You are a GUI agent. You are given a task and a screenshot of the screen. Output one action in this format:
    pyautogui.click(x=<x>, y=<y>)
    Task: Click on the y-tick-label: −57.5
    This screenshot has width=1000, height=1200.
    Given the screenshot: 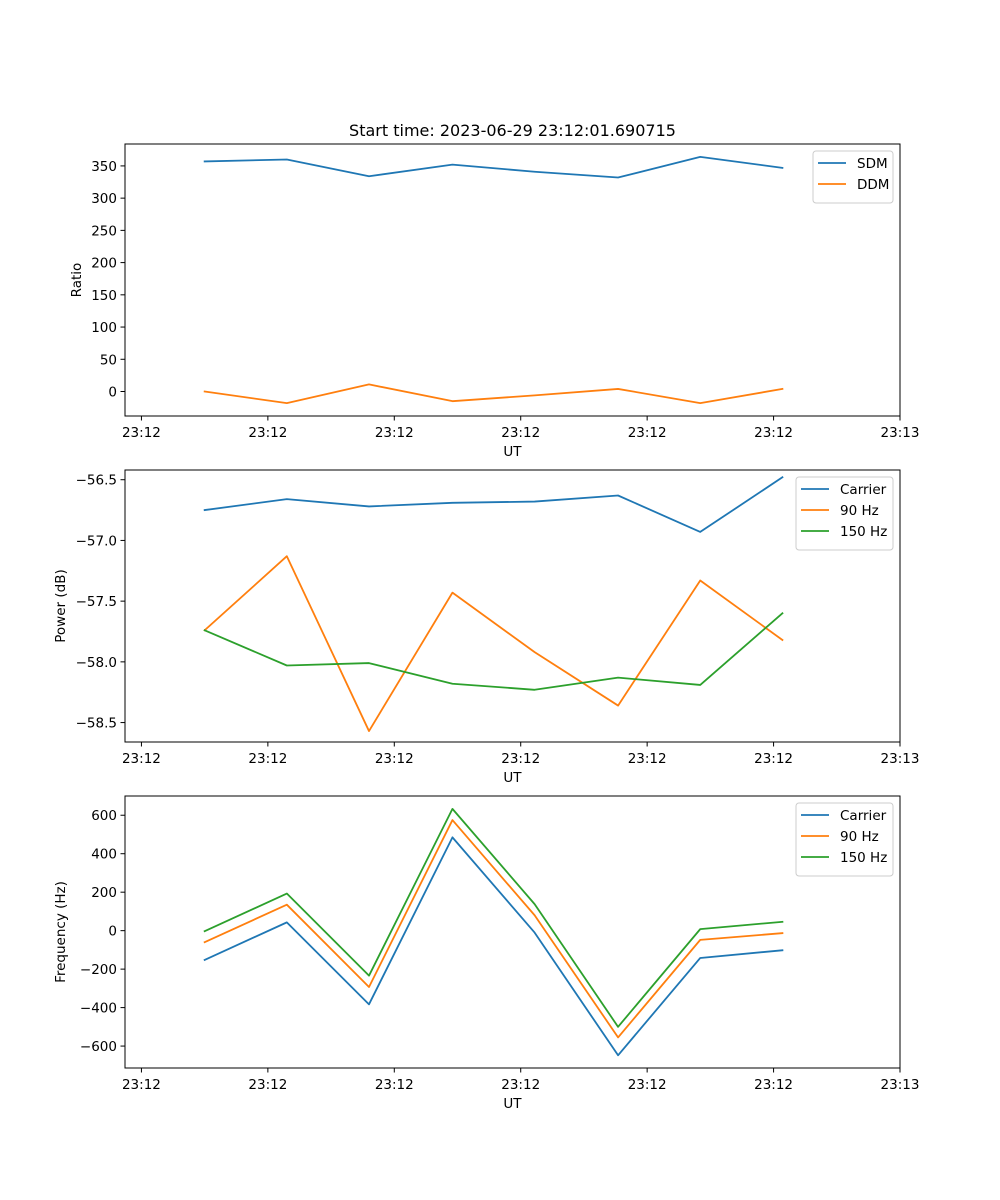 What is the action you would take?
    pyautogui.click(x=96, y=602)
    